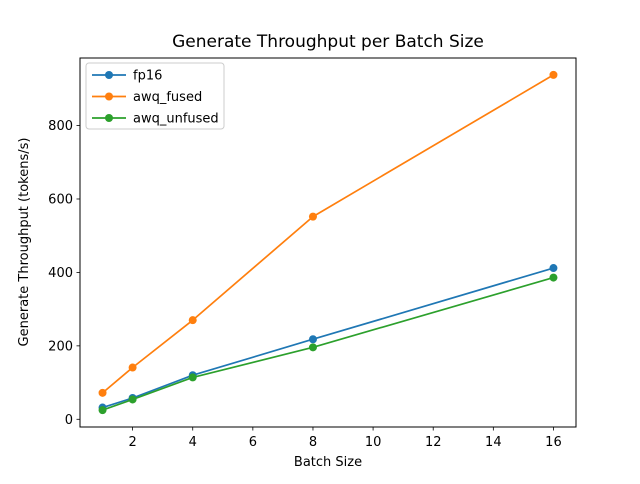 The image size is (640, 484). What do you see at coordinates (193, 442) in the screenshot?
I see `x-tick-label: 4` at bounding box center [193, 442].